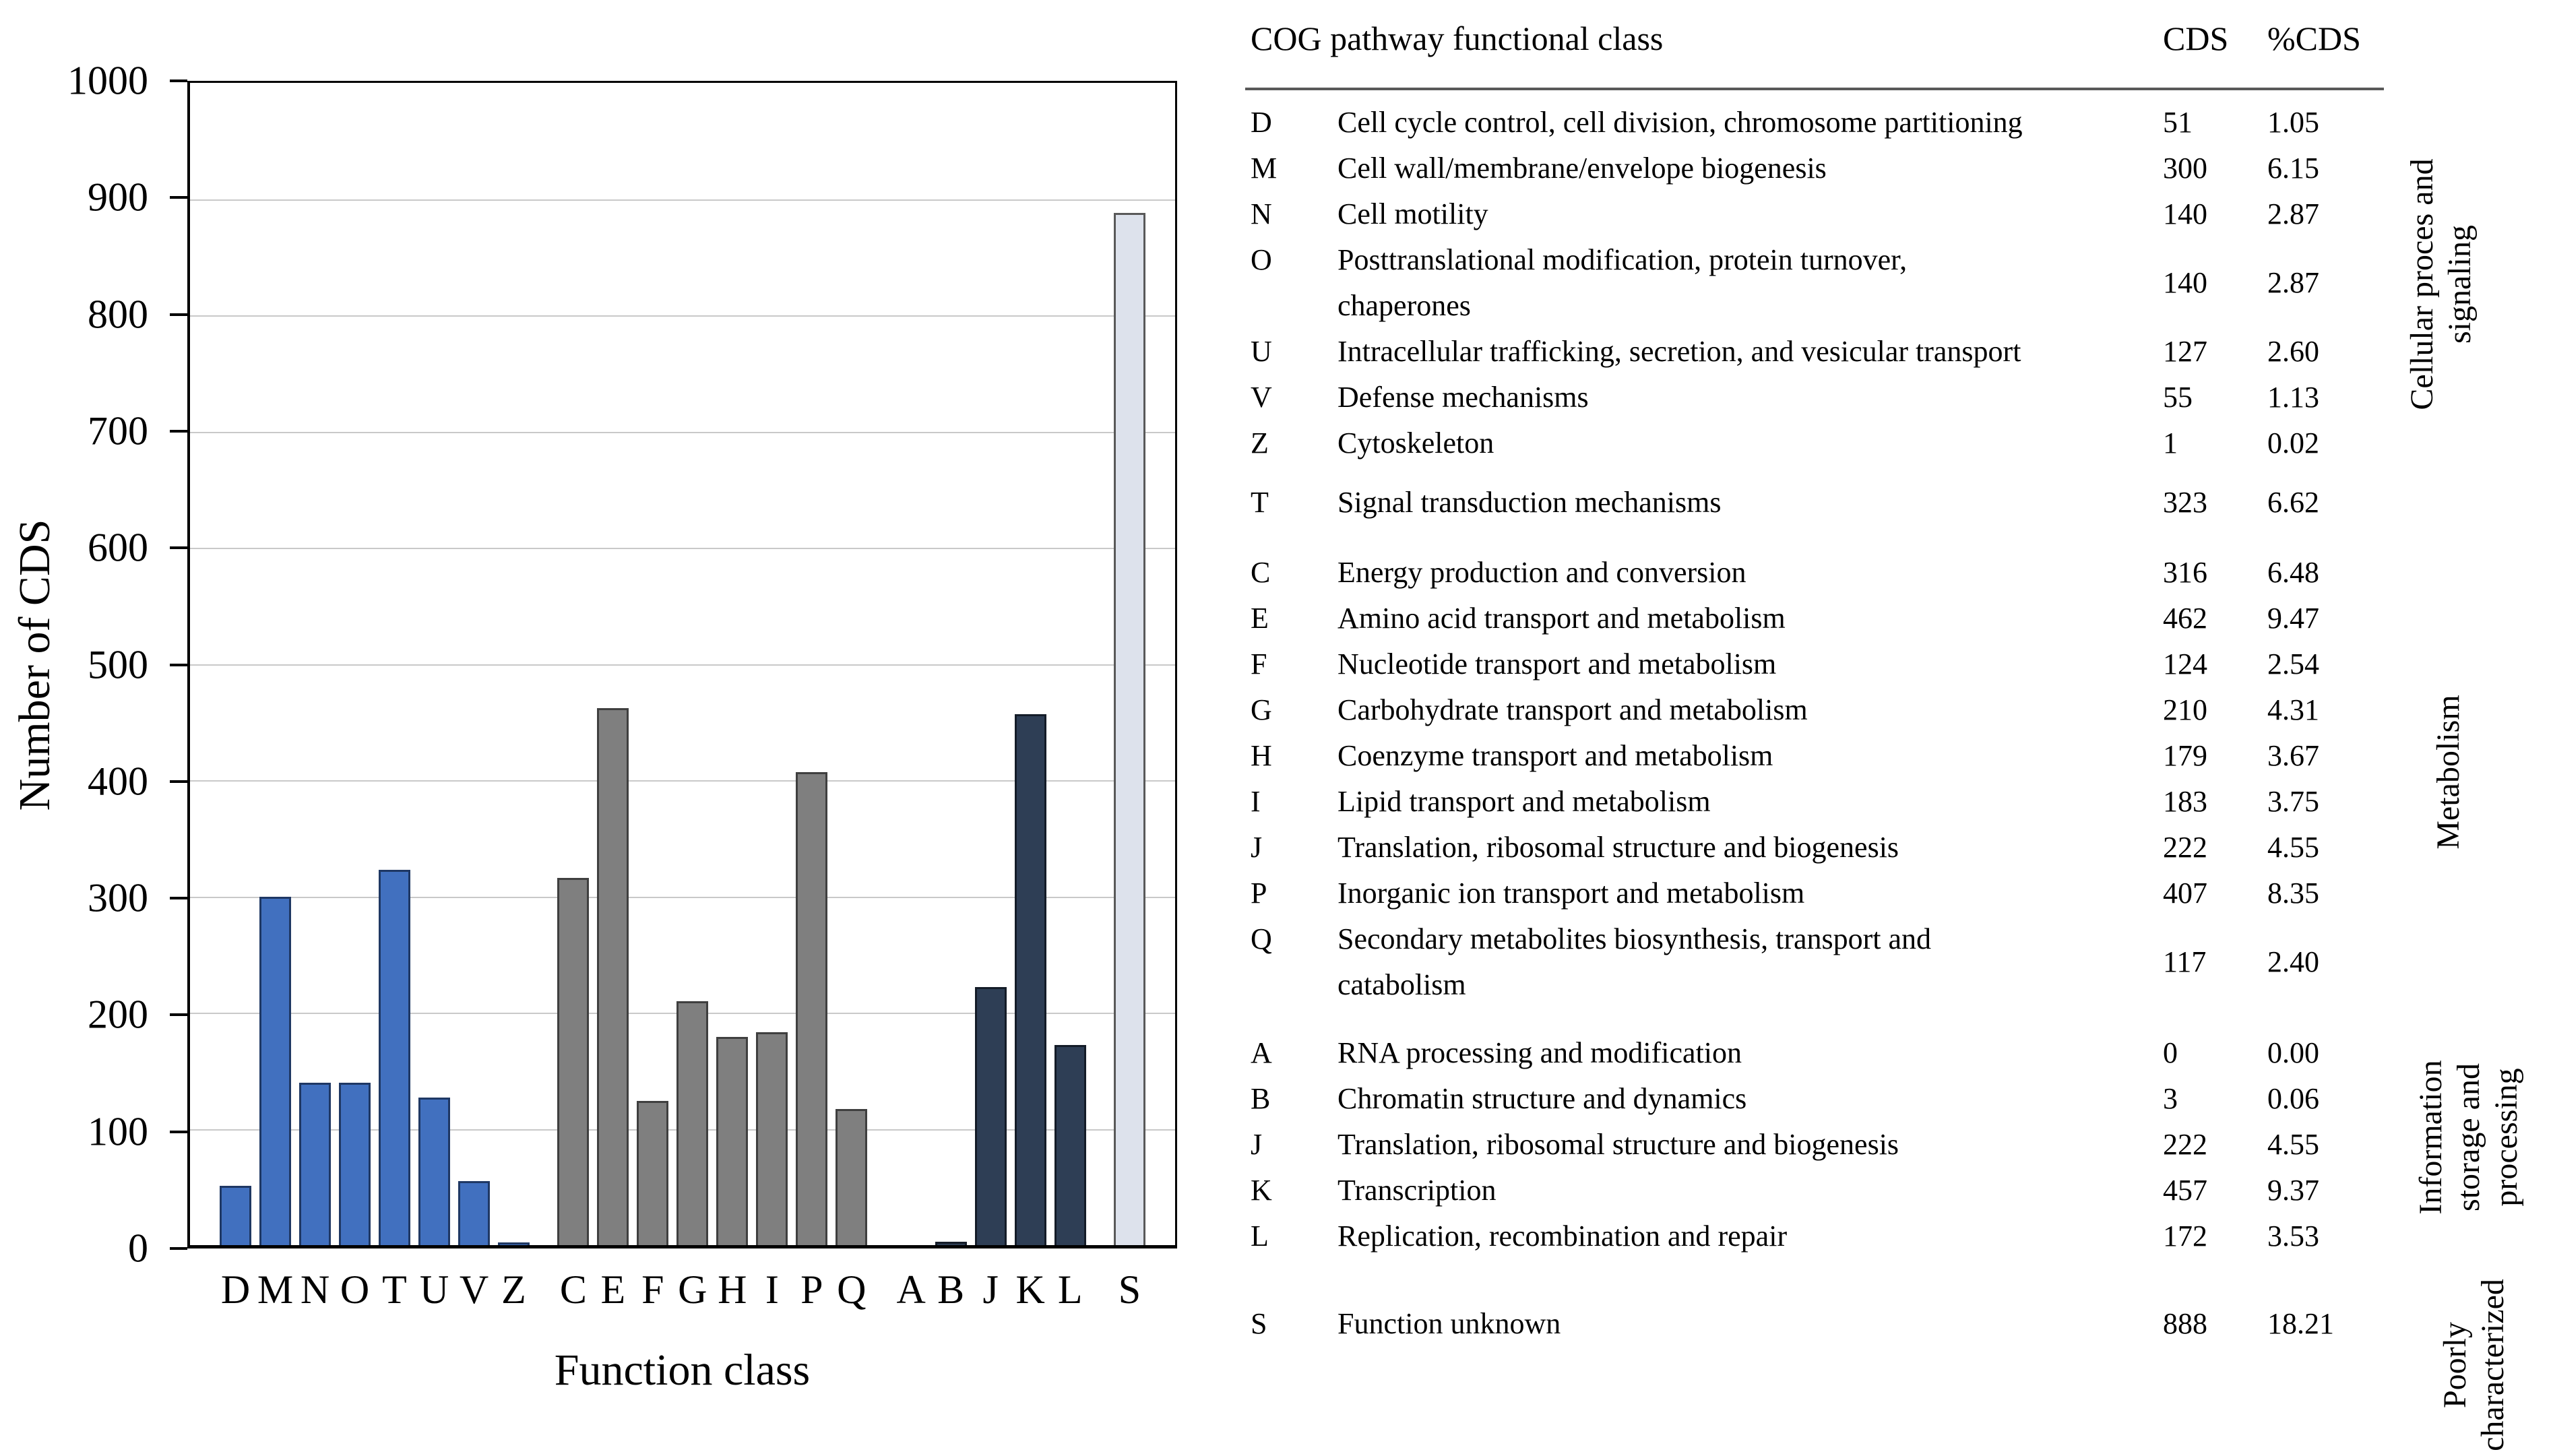  I want to click on bar-slot-L: L, so click(1070, 697).